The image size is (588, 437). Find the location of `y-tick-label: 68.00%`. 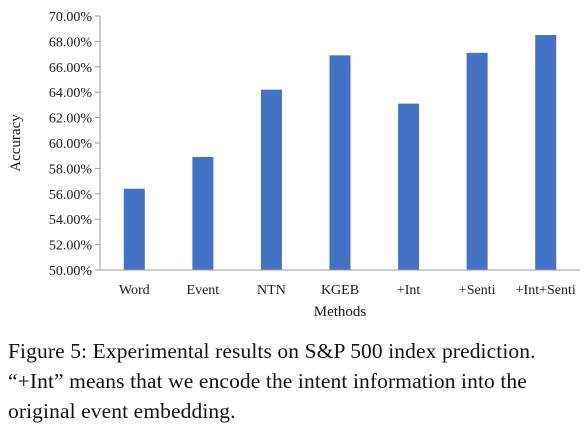

y-tick-label: 68.00% is located at coordinates (71, 42).